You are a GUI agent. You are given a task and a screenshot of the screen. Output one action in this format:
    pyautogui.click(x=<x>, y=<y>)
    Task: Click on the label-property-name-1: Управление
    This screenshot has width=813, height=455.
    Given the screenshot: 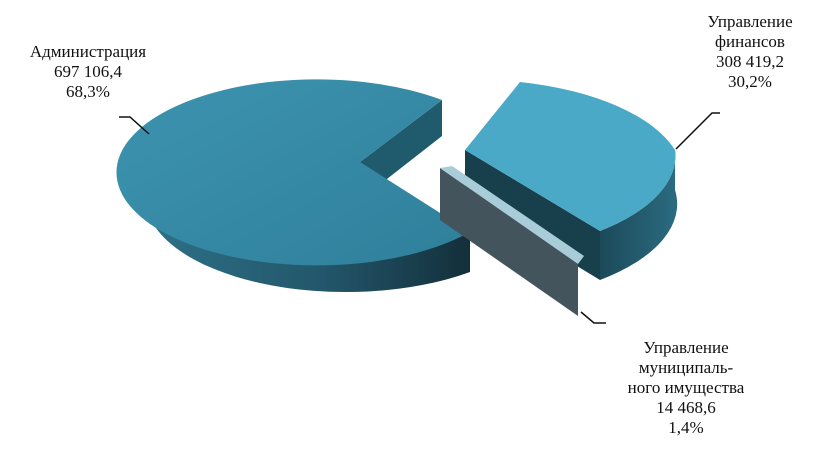 What is the action you would take?
    pyautogui.click(x=686, y=347)
    